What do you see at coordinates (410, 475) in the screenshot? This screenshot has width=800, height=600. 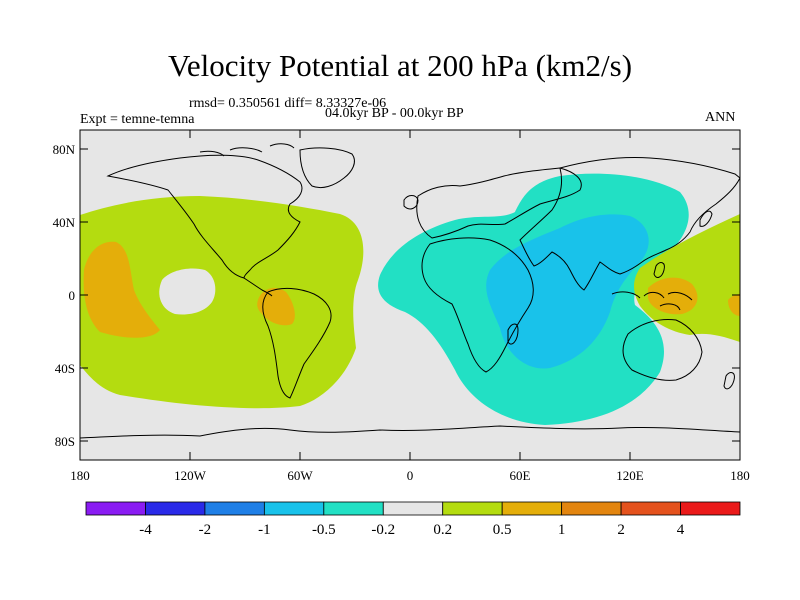 I see `lon-label-0: 0` at bounding box center [410, 475].